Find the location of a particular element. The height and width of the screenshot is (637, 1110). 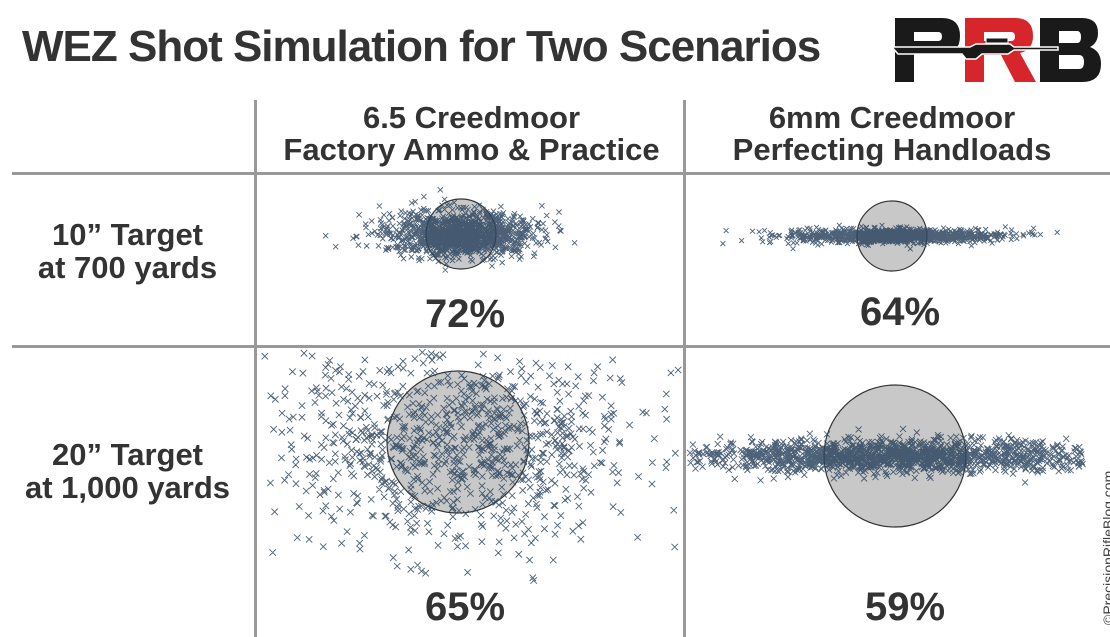

row-header-700-yards: 10” Target at 700 yards is located at coordinates (127, 251).